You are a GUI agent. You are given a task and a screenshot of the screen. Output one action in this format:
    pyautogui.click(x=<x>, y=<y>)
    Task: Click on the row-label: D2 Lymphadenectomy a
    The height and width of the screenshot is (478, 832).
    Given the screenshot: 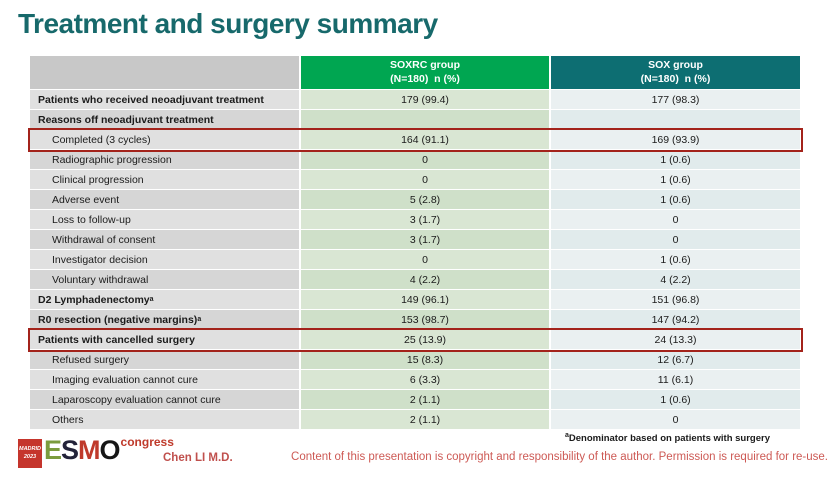 What is the action you would take?
    pyautogui.click(x=164, y=299)
    